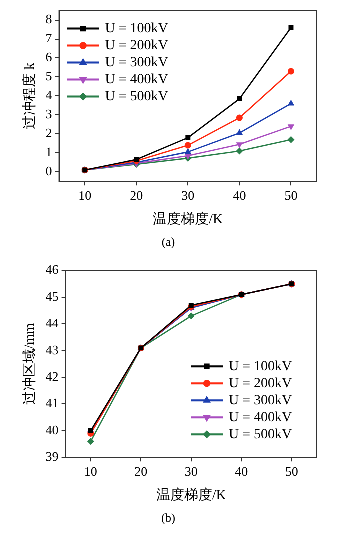  What do you see at coordinates (52, 296) in the screenshot?
I see `y-tick-label: 45` at bounding box center [52, 296].